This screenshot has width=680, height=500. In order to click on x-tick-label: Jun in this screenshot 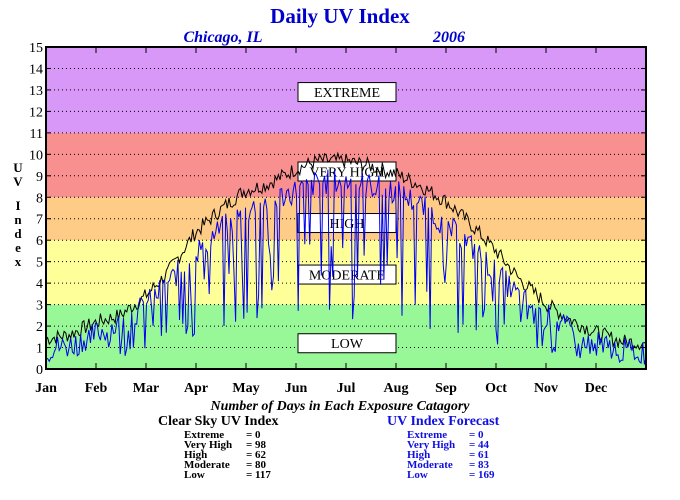, I will do `click(296, 388)`.